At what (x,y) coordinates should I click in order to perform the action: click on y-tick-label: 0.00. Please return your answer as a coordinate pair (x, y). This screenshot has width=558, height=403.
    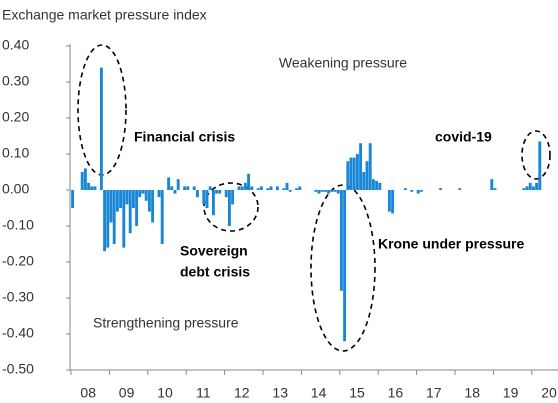
    Looking at the image, I should click on (15, 189).